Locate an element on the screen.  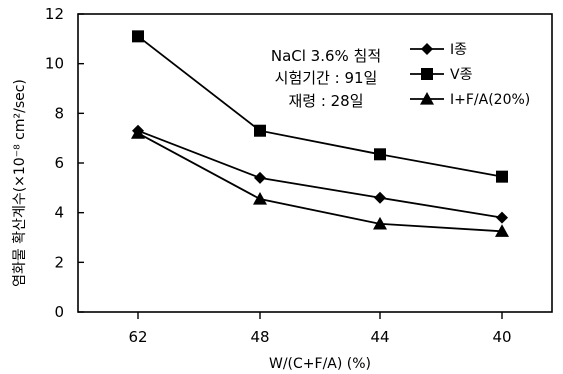
y-tick-label: 2 is located at coordinates (59, 262).